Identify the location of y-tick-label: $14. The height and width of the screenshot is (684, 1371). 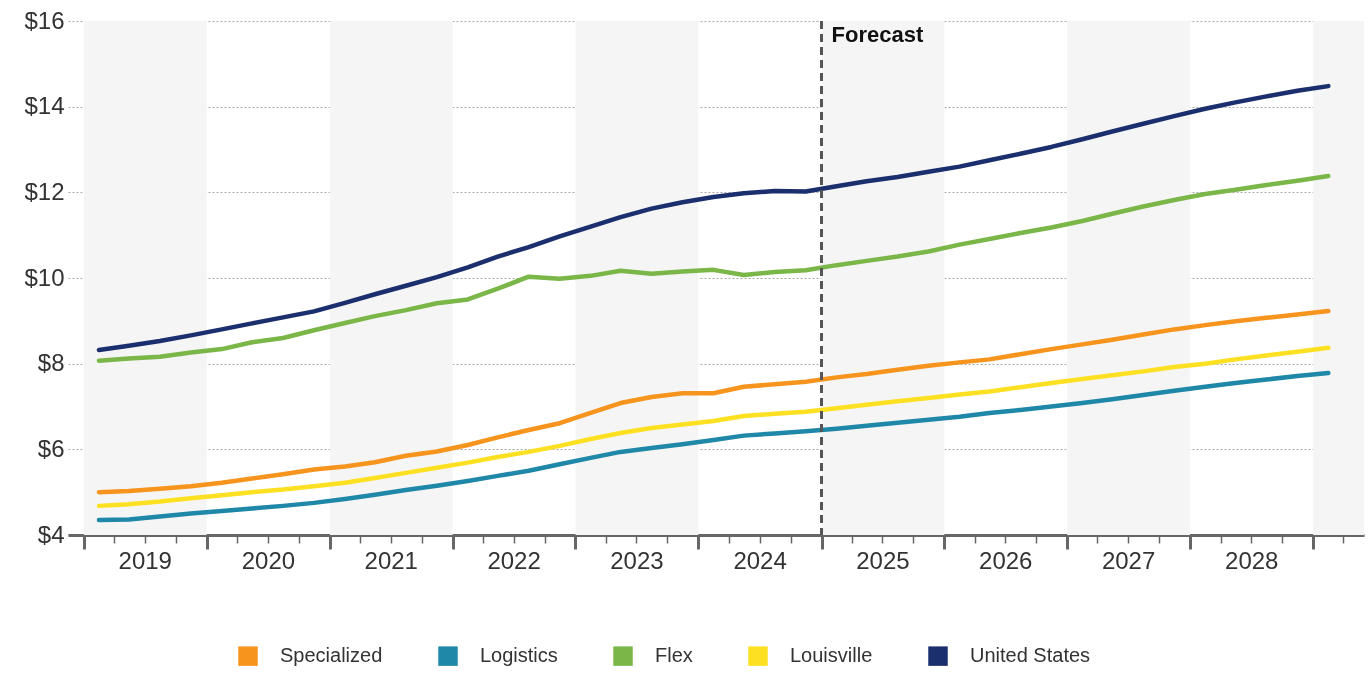
(44, 106).